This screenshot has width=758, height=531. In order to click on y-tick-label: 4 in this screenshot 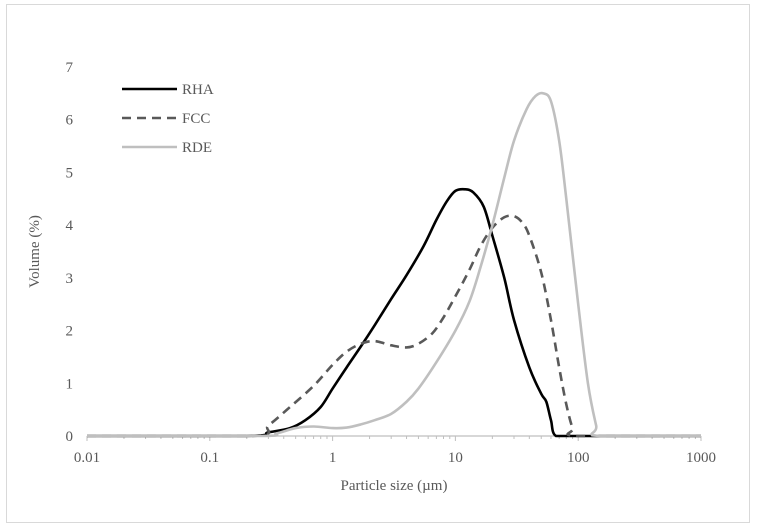, I will do `click(70, 226)`.